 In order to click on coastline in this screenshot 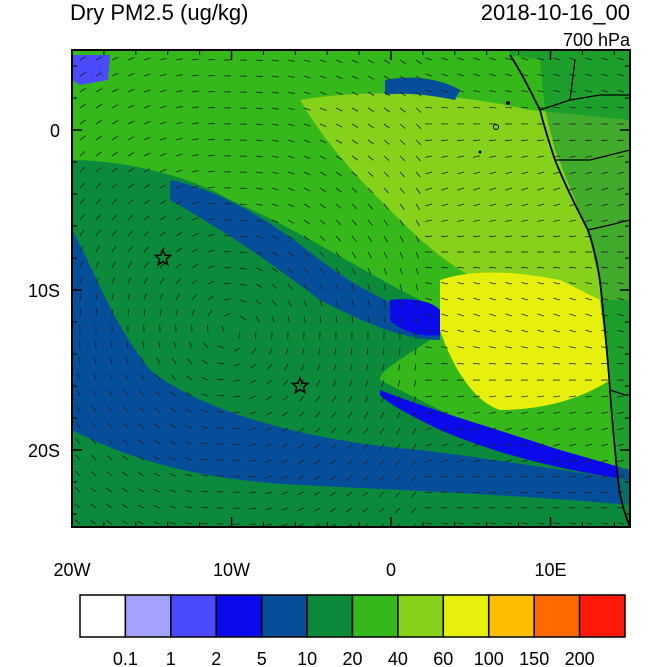, I will do `click(569, 290)`.